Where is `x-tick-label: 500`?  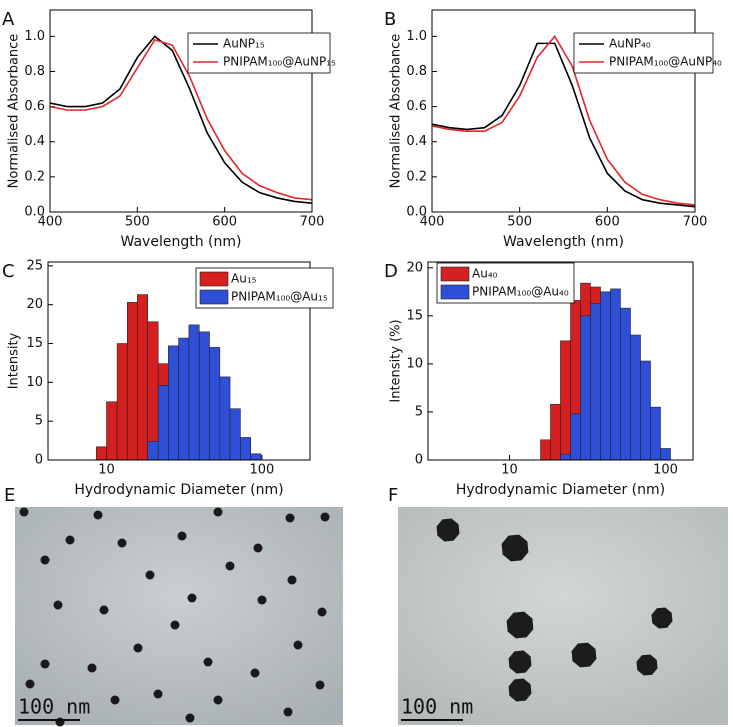 x-tick-label: 500 is located at coordinates (519, 222).